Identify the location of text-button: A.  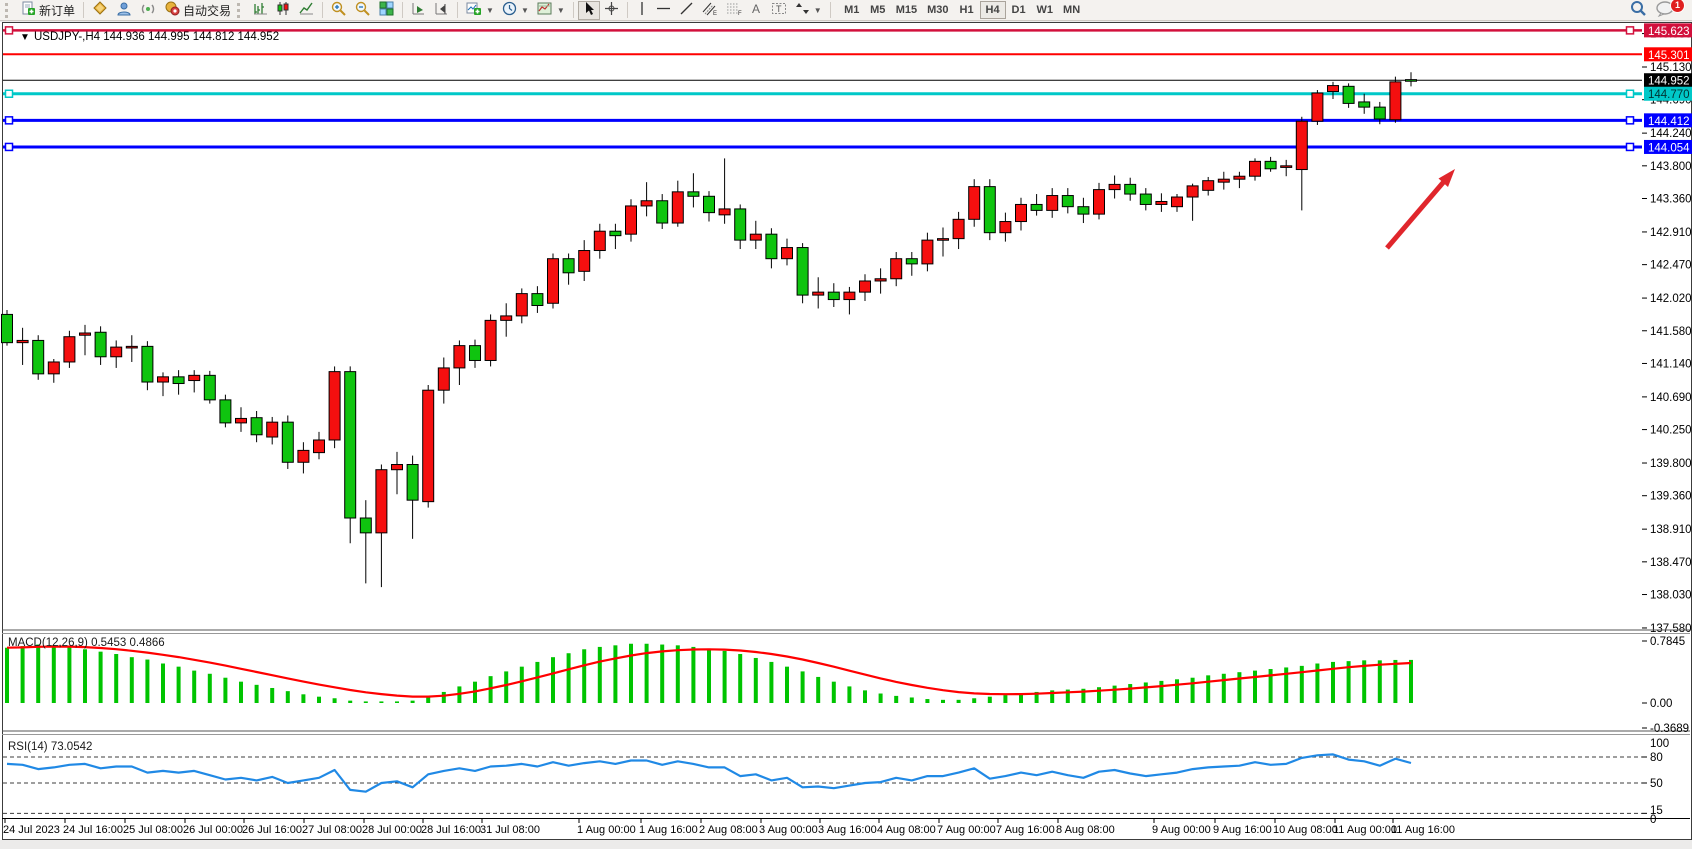
(756, 10).